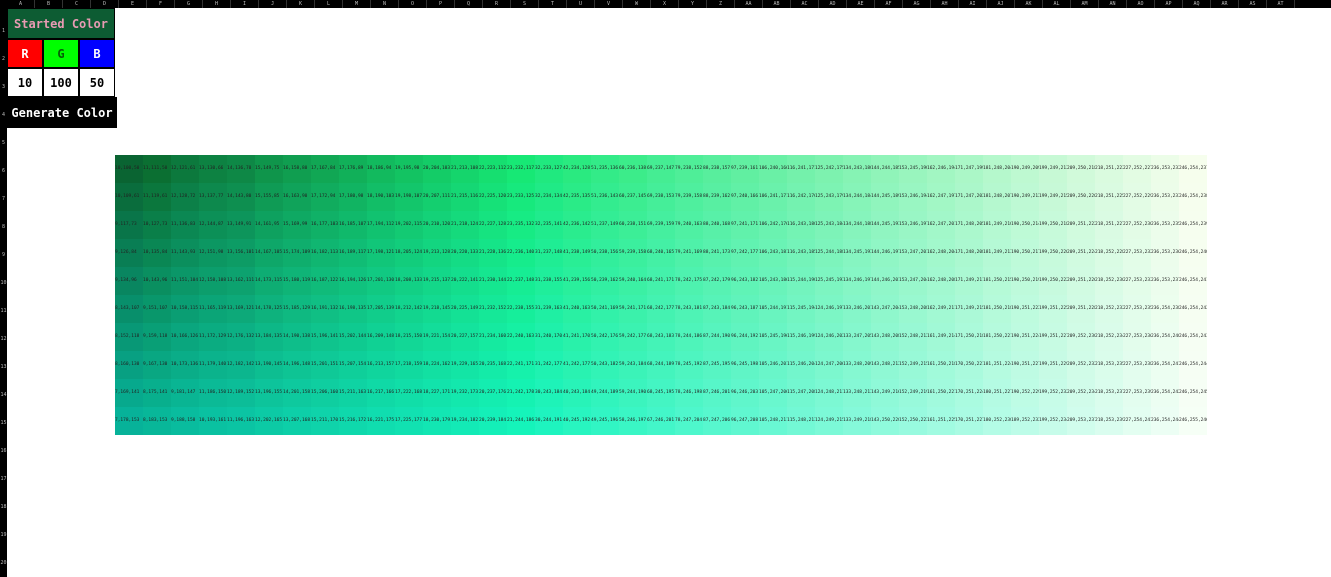  I want to click on gradient-cell: 246,255,246, so click(1193, 421).